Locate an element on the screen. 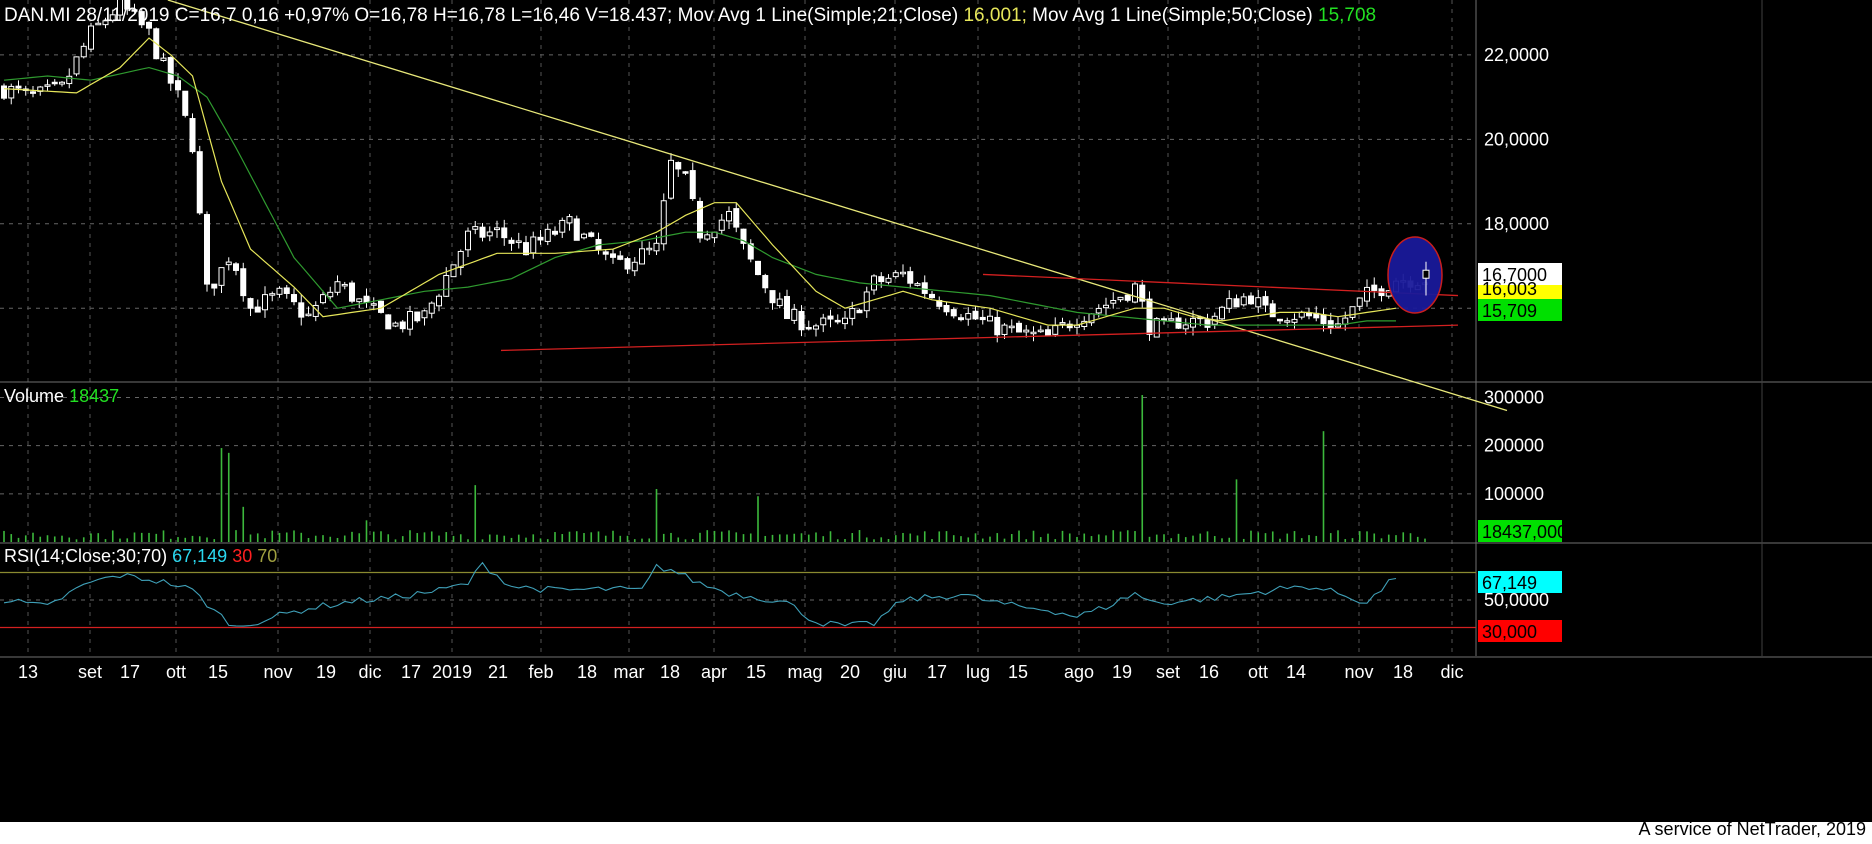 This screenshot has width=1872, height=844. volume-legend-label: Volume is located at coordinates (34, 396).